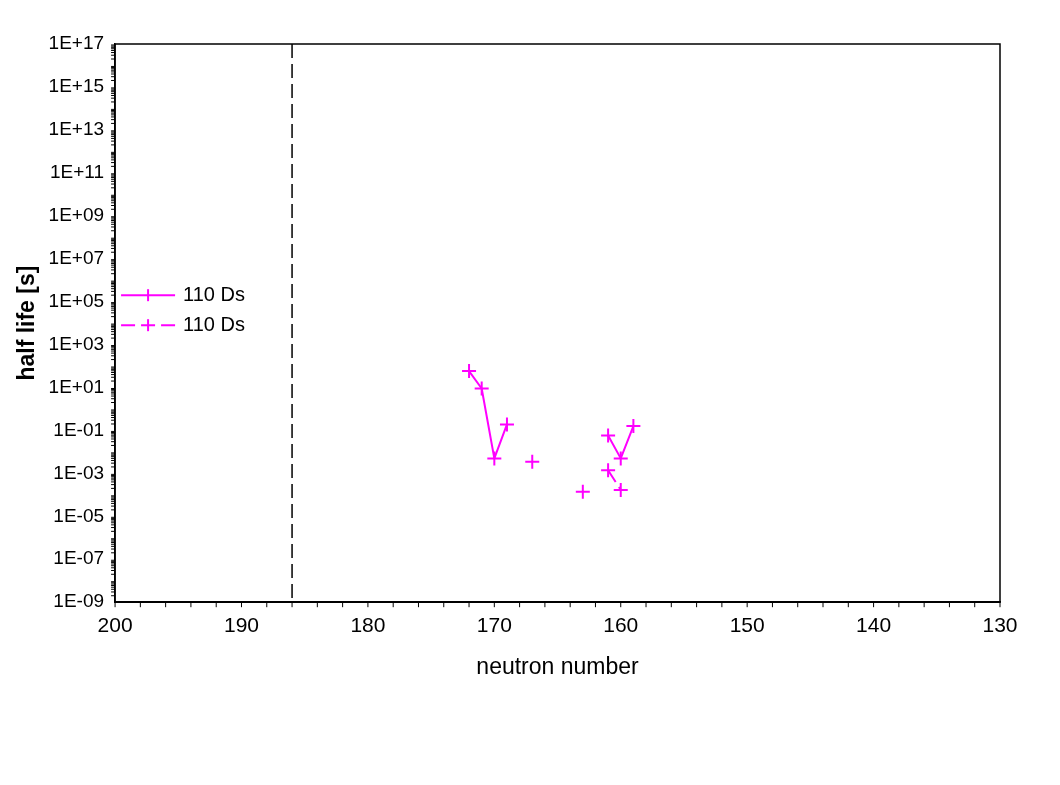  What do you see at coordinates (79, 472) in the screenshot?
I see `y-tick-label: 1E-03` at bounding box center [79, 472].